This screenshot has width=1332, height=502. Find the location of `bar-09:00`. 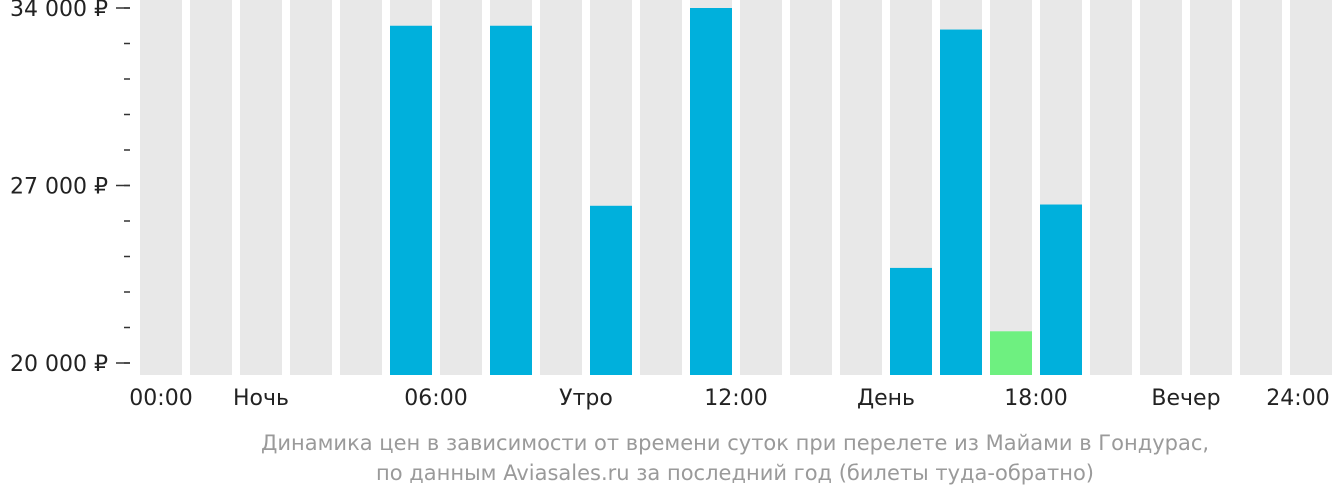

bar-09:00 is located at coordinates (611, 290).